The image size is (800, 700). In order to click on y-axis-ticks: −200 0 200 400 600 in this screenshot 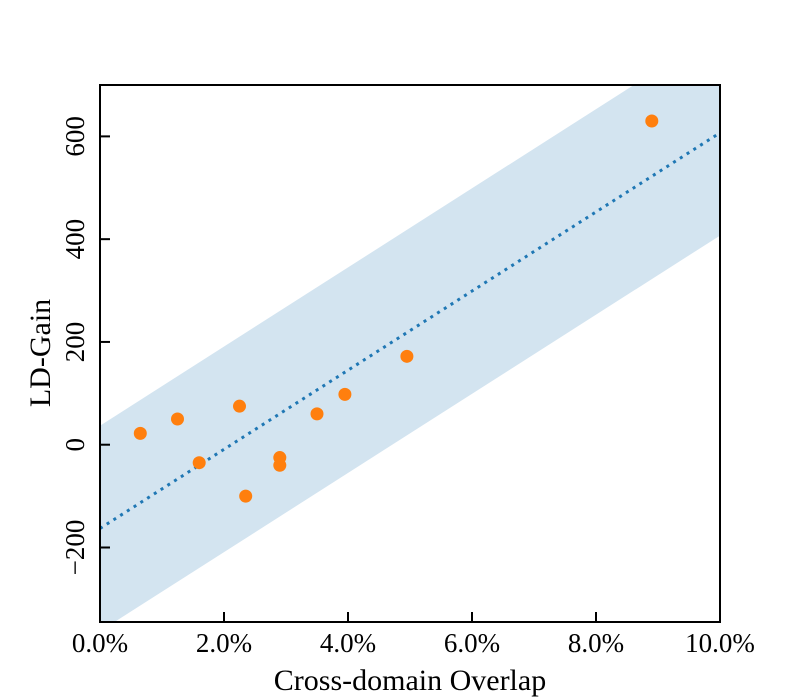, I will do `click(85, 345)`.